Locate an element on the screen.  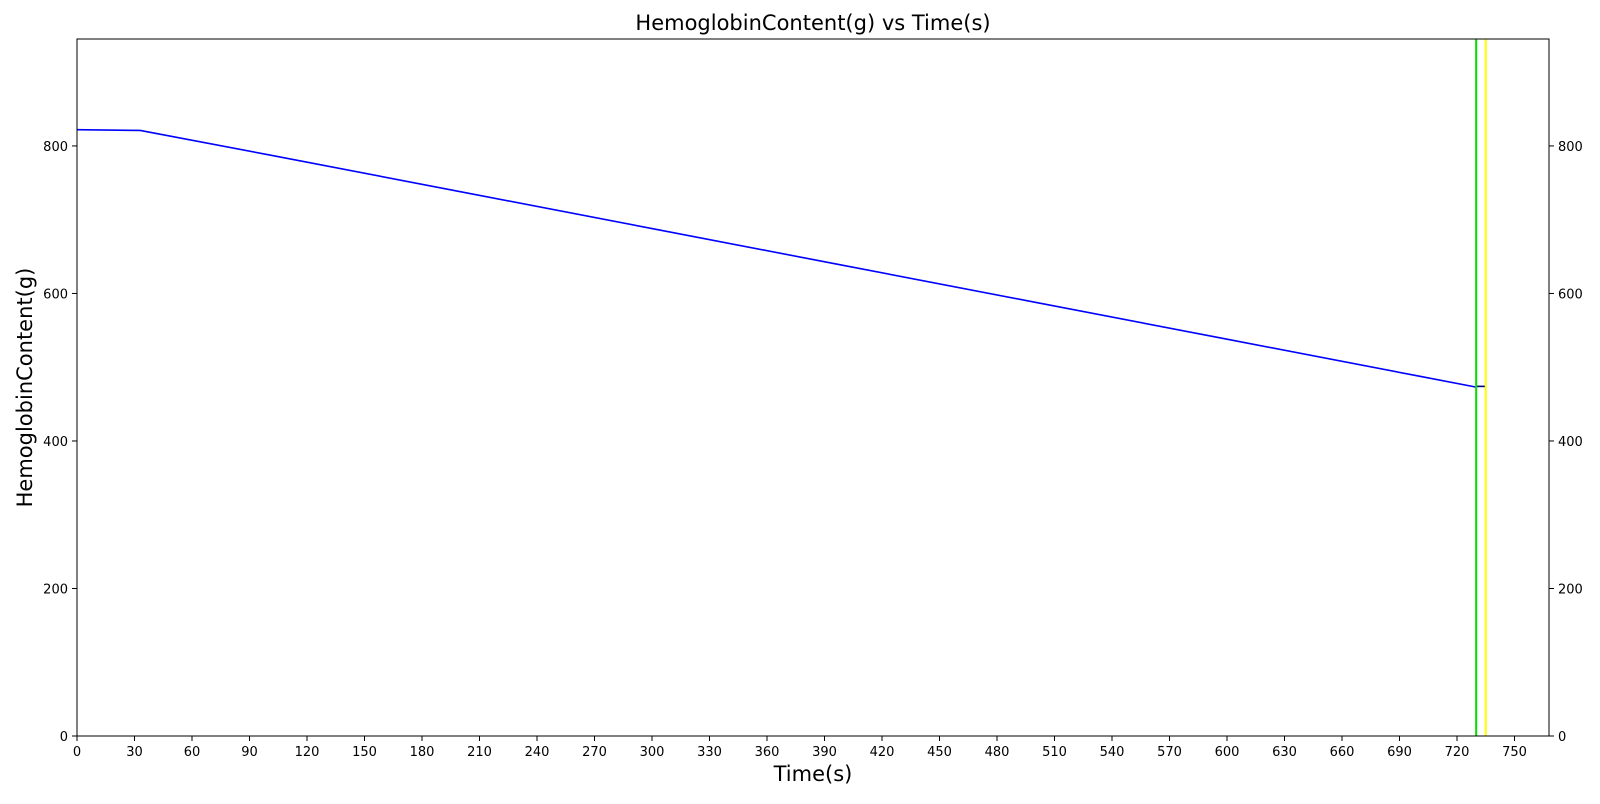
x-tick-label: 540 is located at coordinates (1112, 752).